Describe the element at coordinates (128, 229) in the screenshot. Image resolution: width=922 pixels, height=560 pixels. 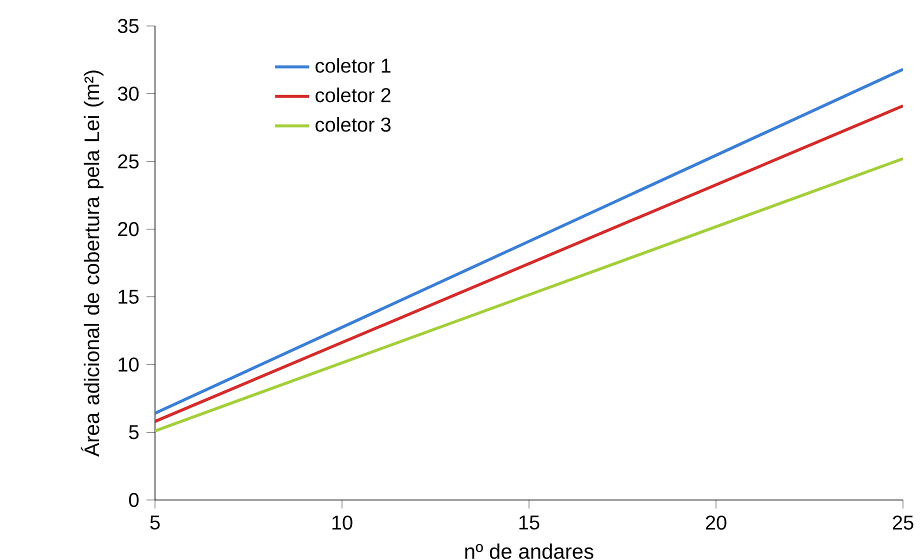
I see `y-tick-label: 20` at that location.